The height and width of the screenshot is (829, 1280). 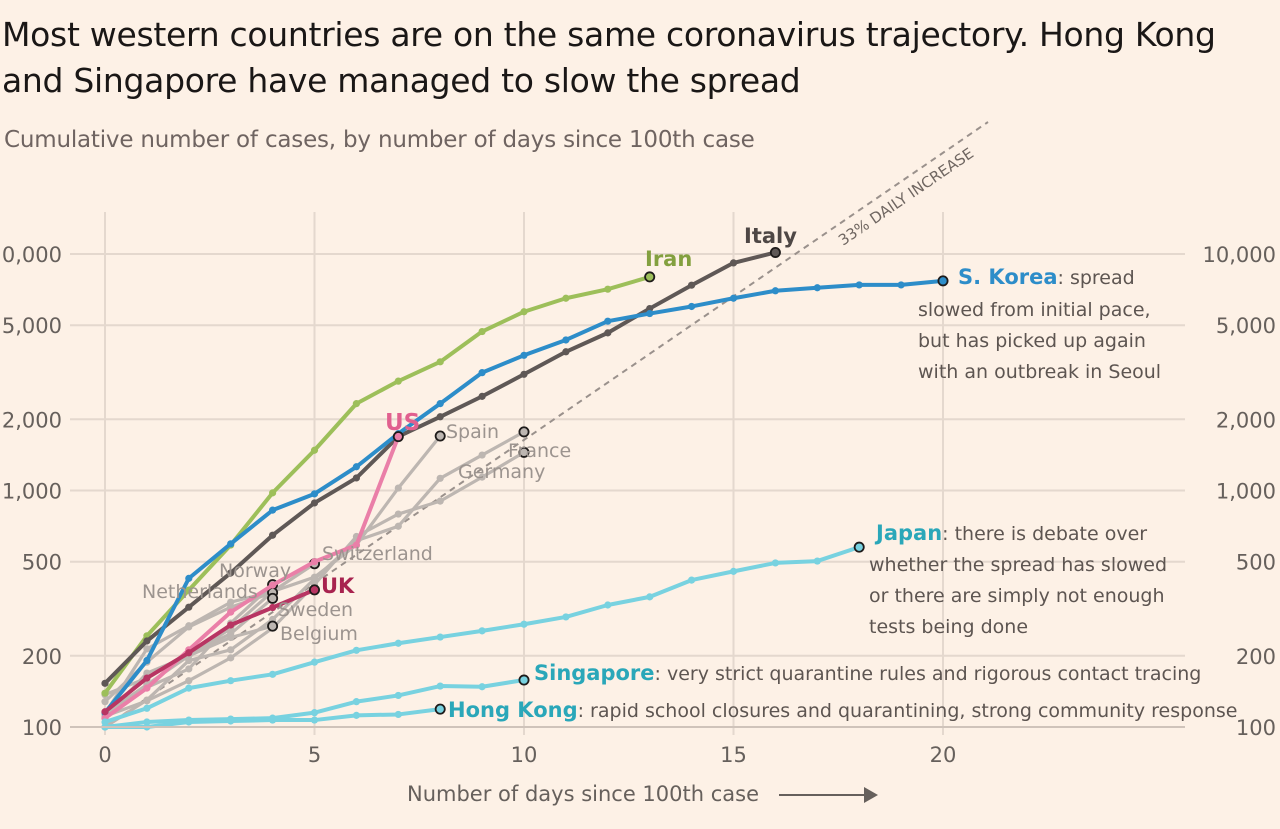 I want to click on label-norway: Norway, so click(x=255, y=571).